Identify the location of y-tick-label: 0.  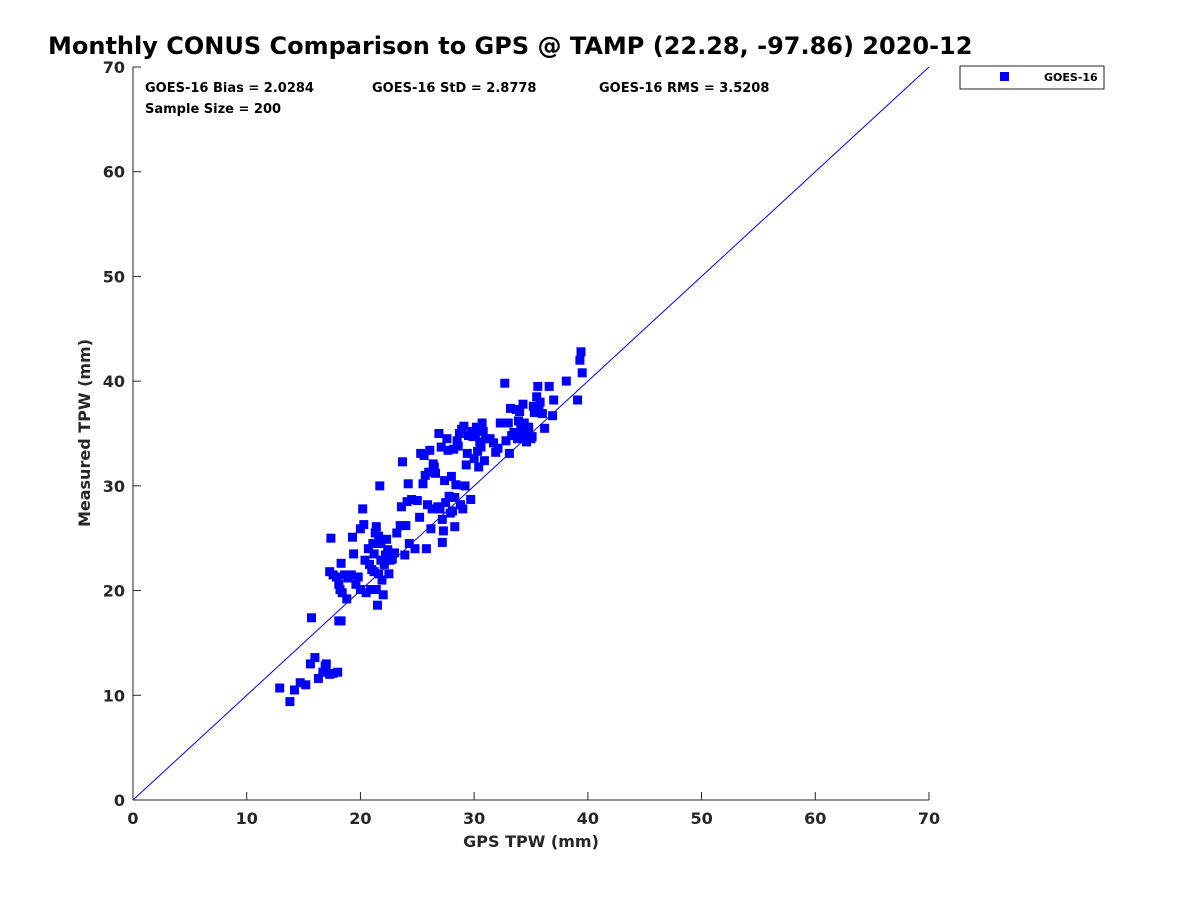
(119, 800).